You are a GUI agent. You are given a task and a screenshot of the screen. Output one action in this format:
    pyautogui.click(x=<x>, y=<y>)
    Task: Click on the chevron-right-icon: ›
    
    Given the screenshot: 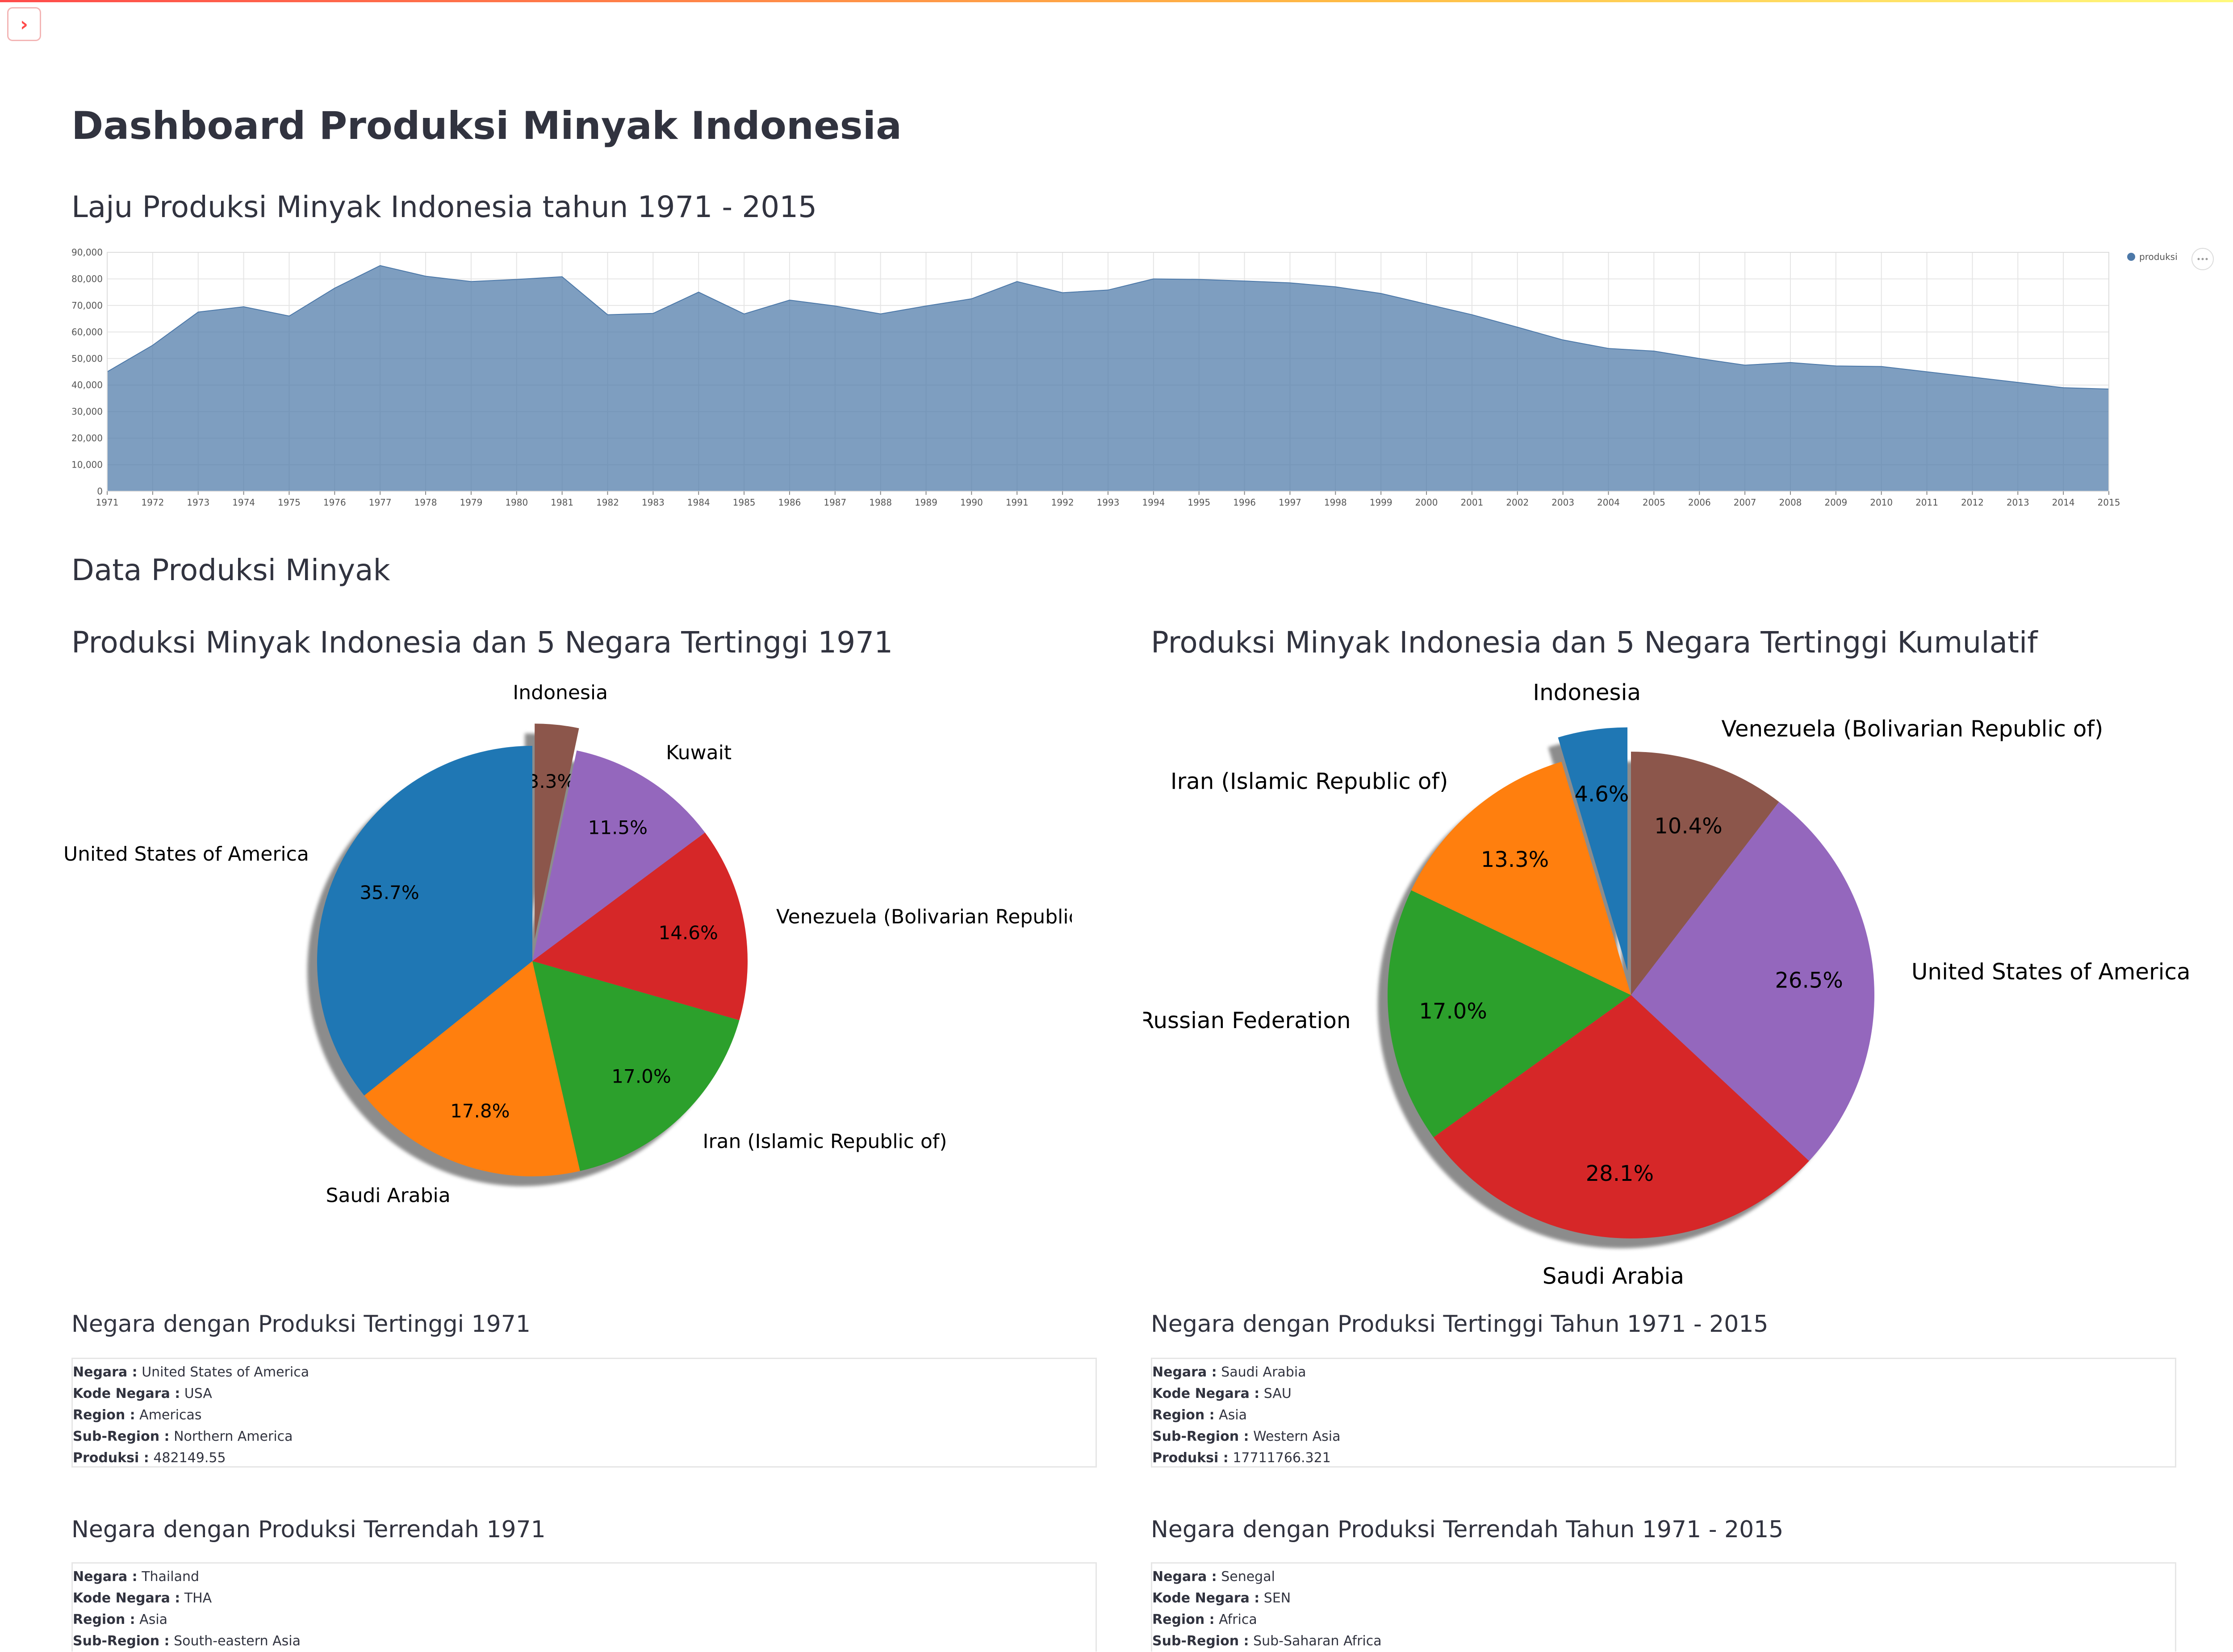 What is the action you would take?
    pyautogui.click(x=24, y=24)
    